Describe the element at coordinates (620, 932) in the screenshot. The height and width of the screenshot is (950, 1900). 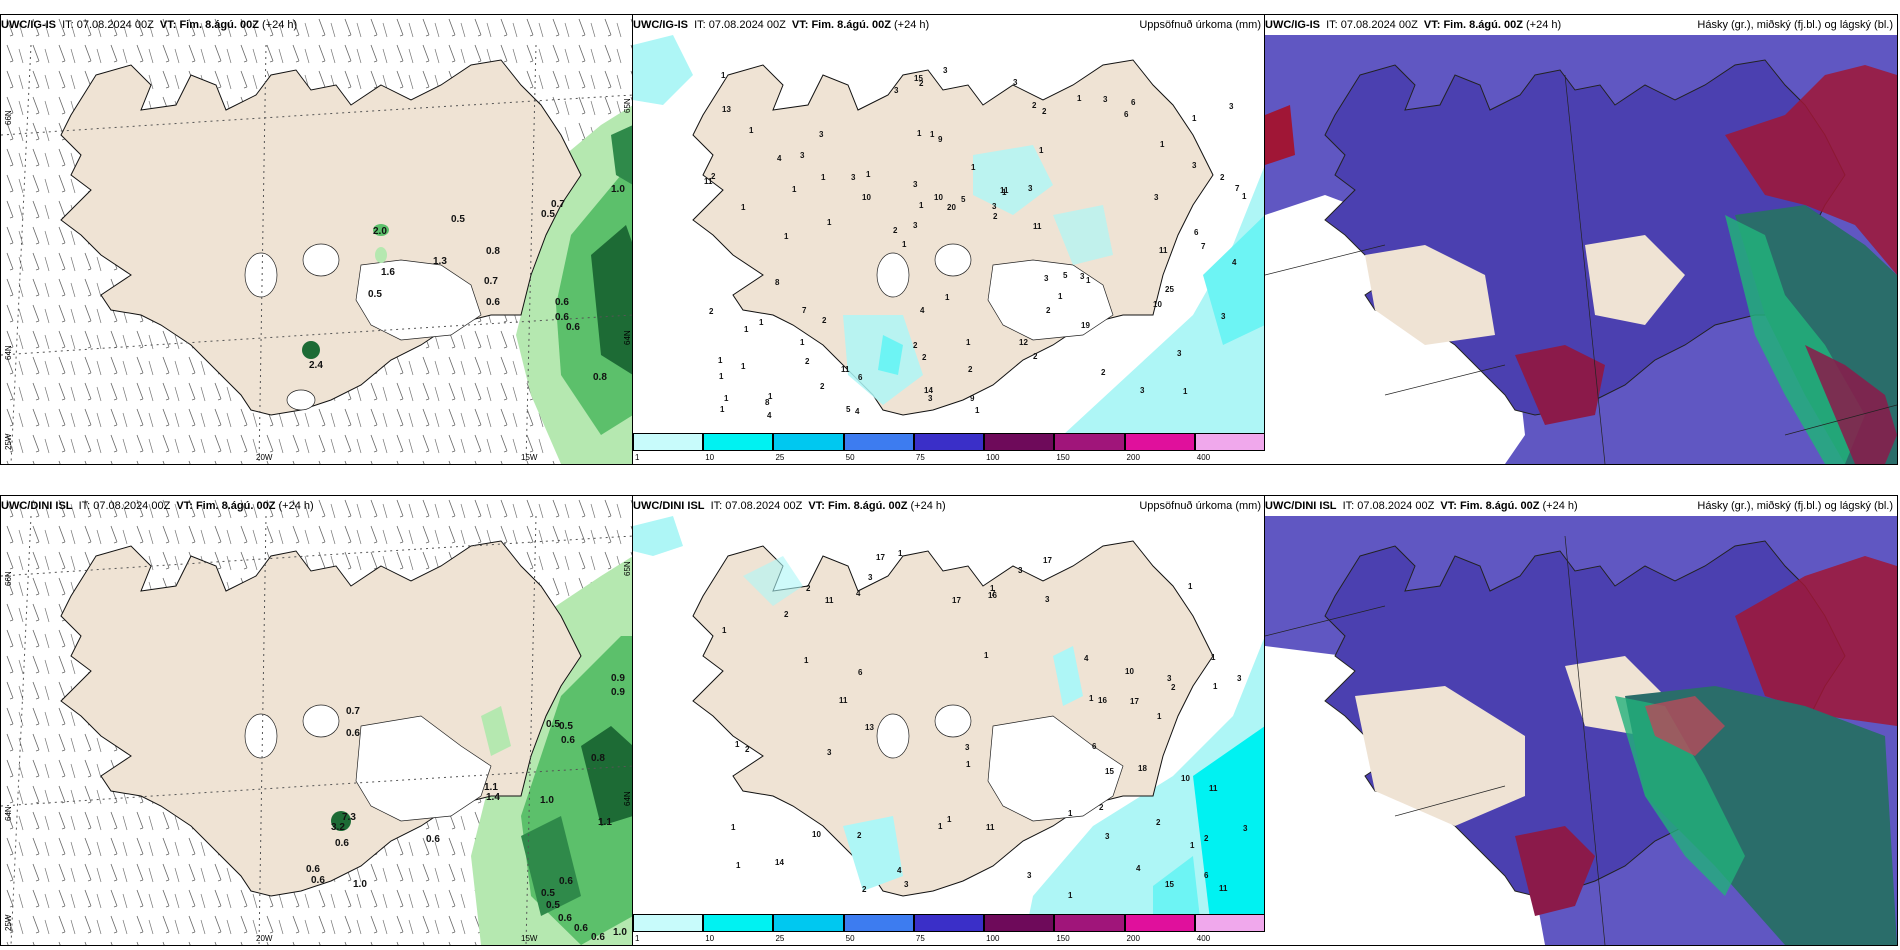
I see `wind-value-label: 1.0` at that location.